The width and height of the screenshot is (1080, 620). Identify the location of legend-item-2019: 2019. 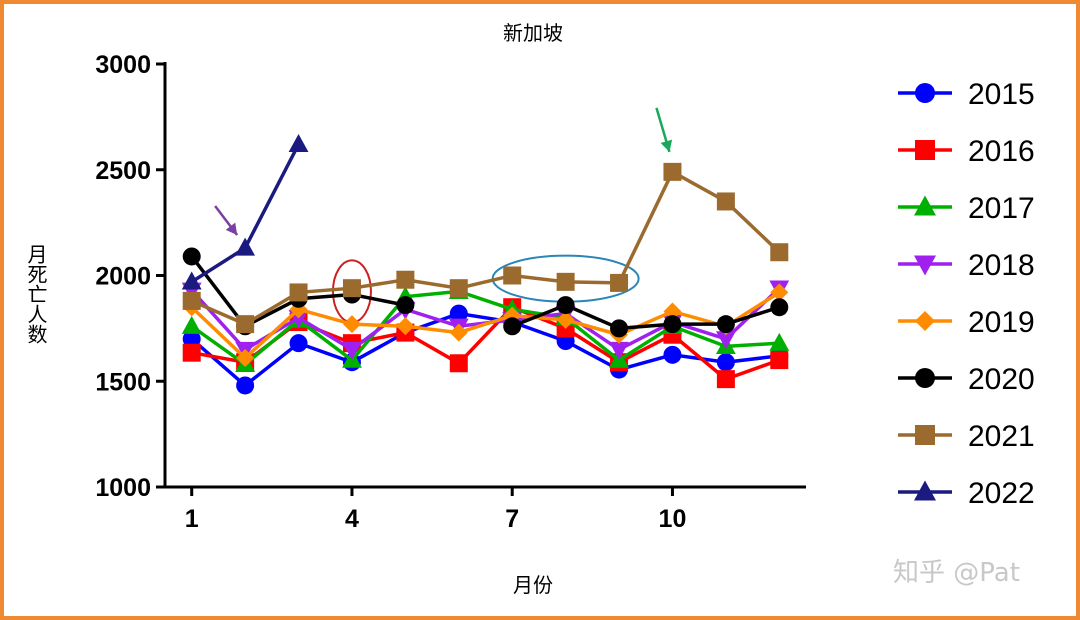
(966, 322).